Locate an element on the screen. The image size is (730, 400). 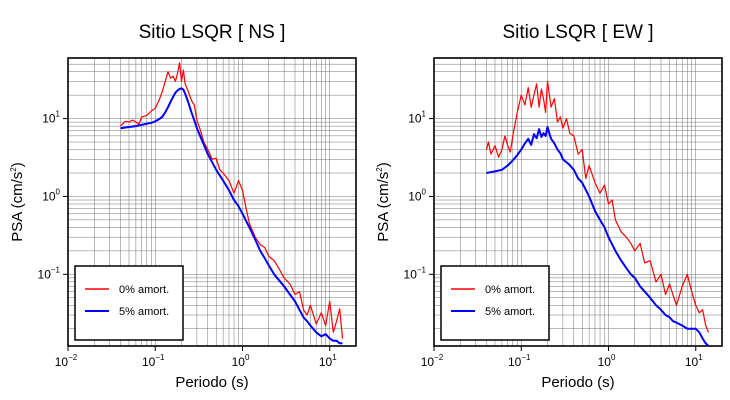
legend-ew: 0% amort. 5% amort. is located at coordinates (495, 303).